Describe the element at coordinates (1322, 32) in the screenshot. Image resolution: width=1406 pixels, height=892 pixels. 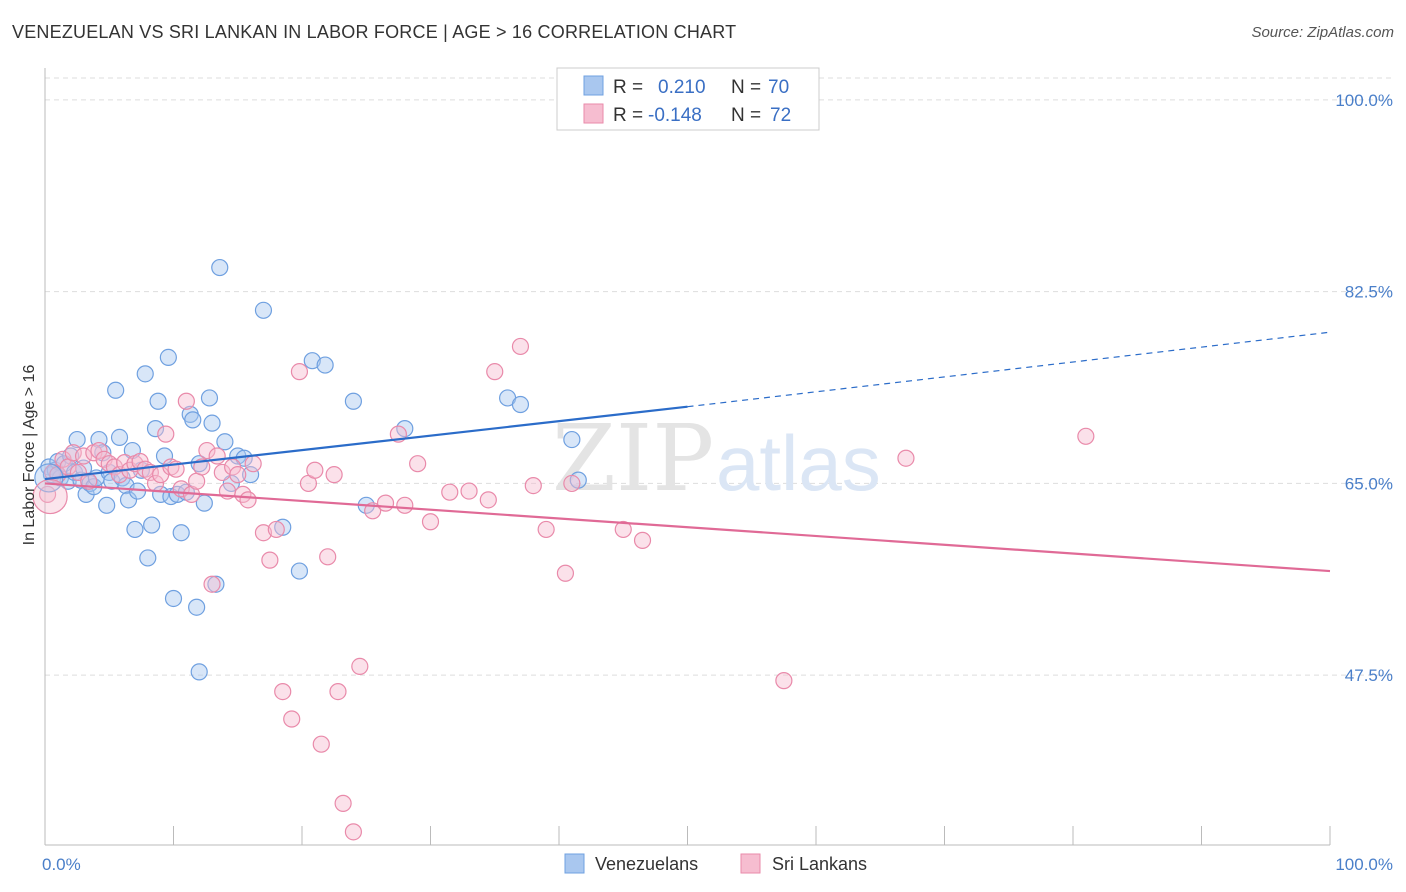
I see `source-label: Source: ZipAtlas.com` at that location.